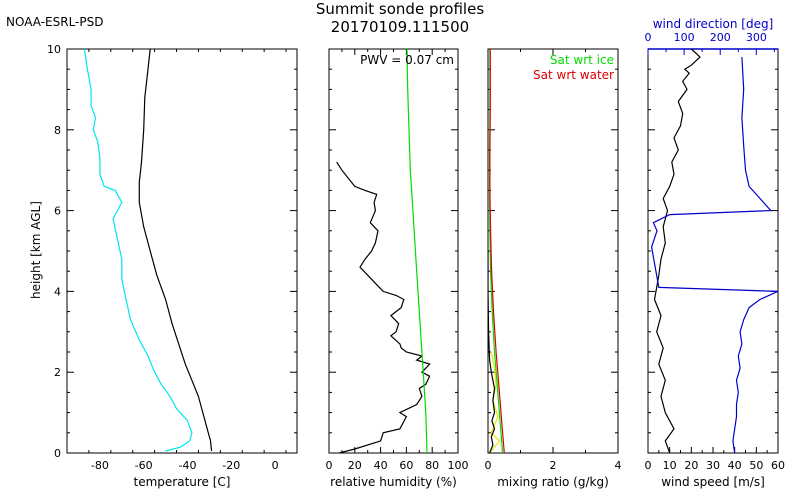 The height and width of the screenshot is (500, 800). I want to click on y-tick-label: 6, so click(57, 211).